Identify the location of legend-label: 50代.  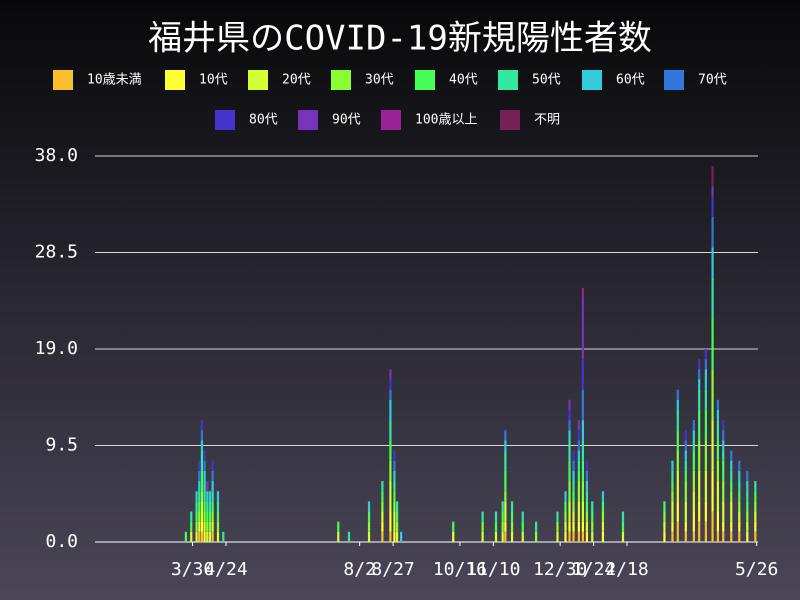
(546, 80).